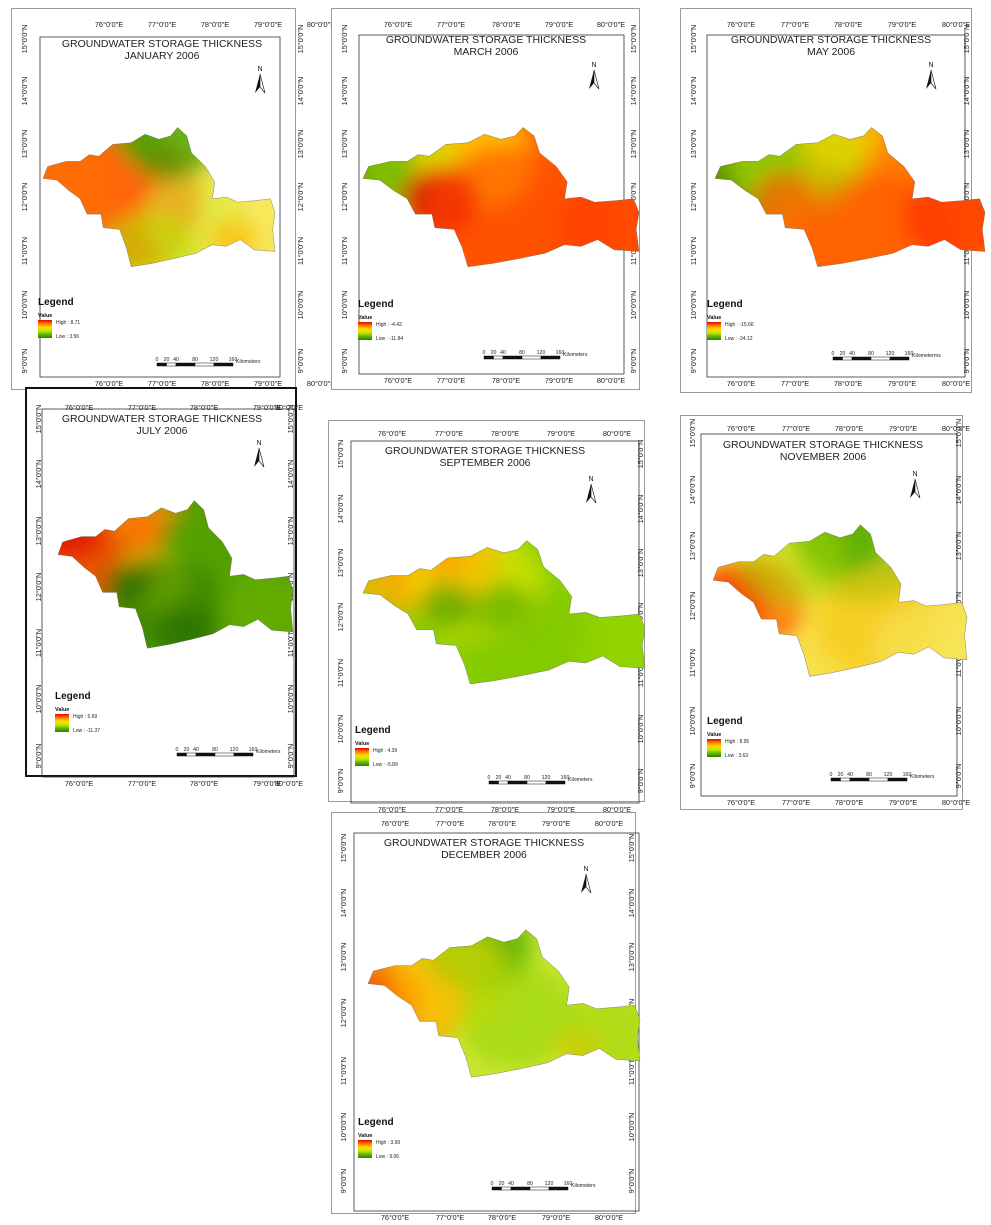 This screenshot has height=1225, width=991. I want to click on north-arrow-icon-half, so click(596, 79).